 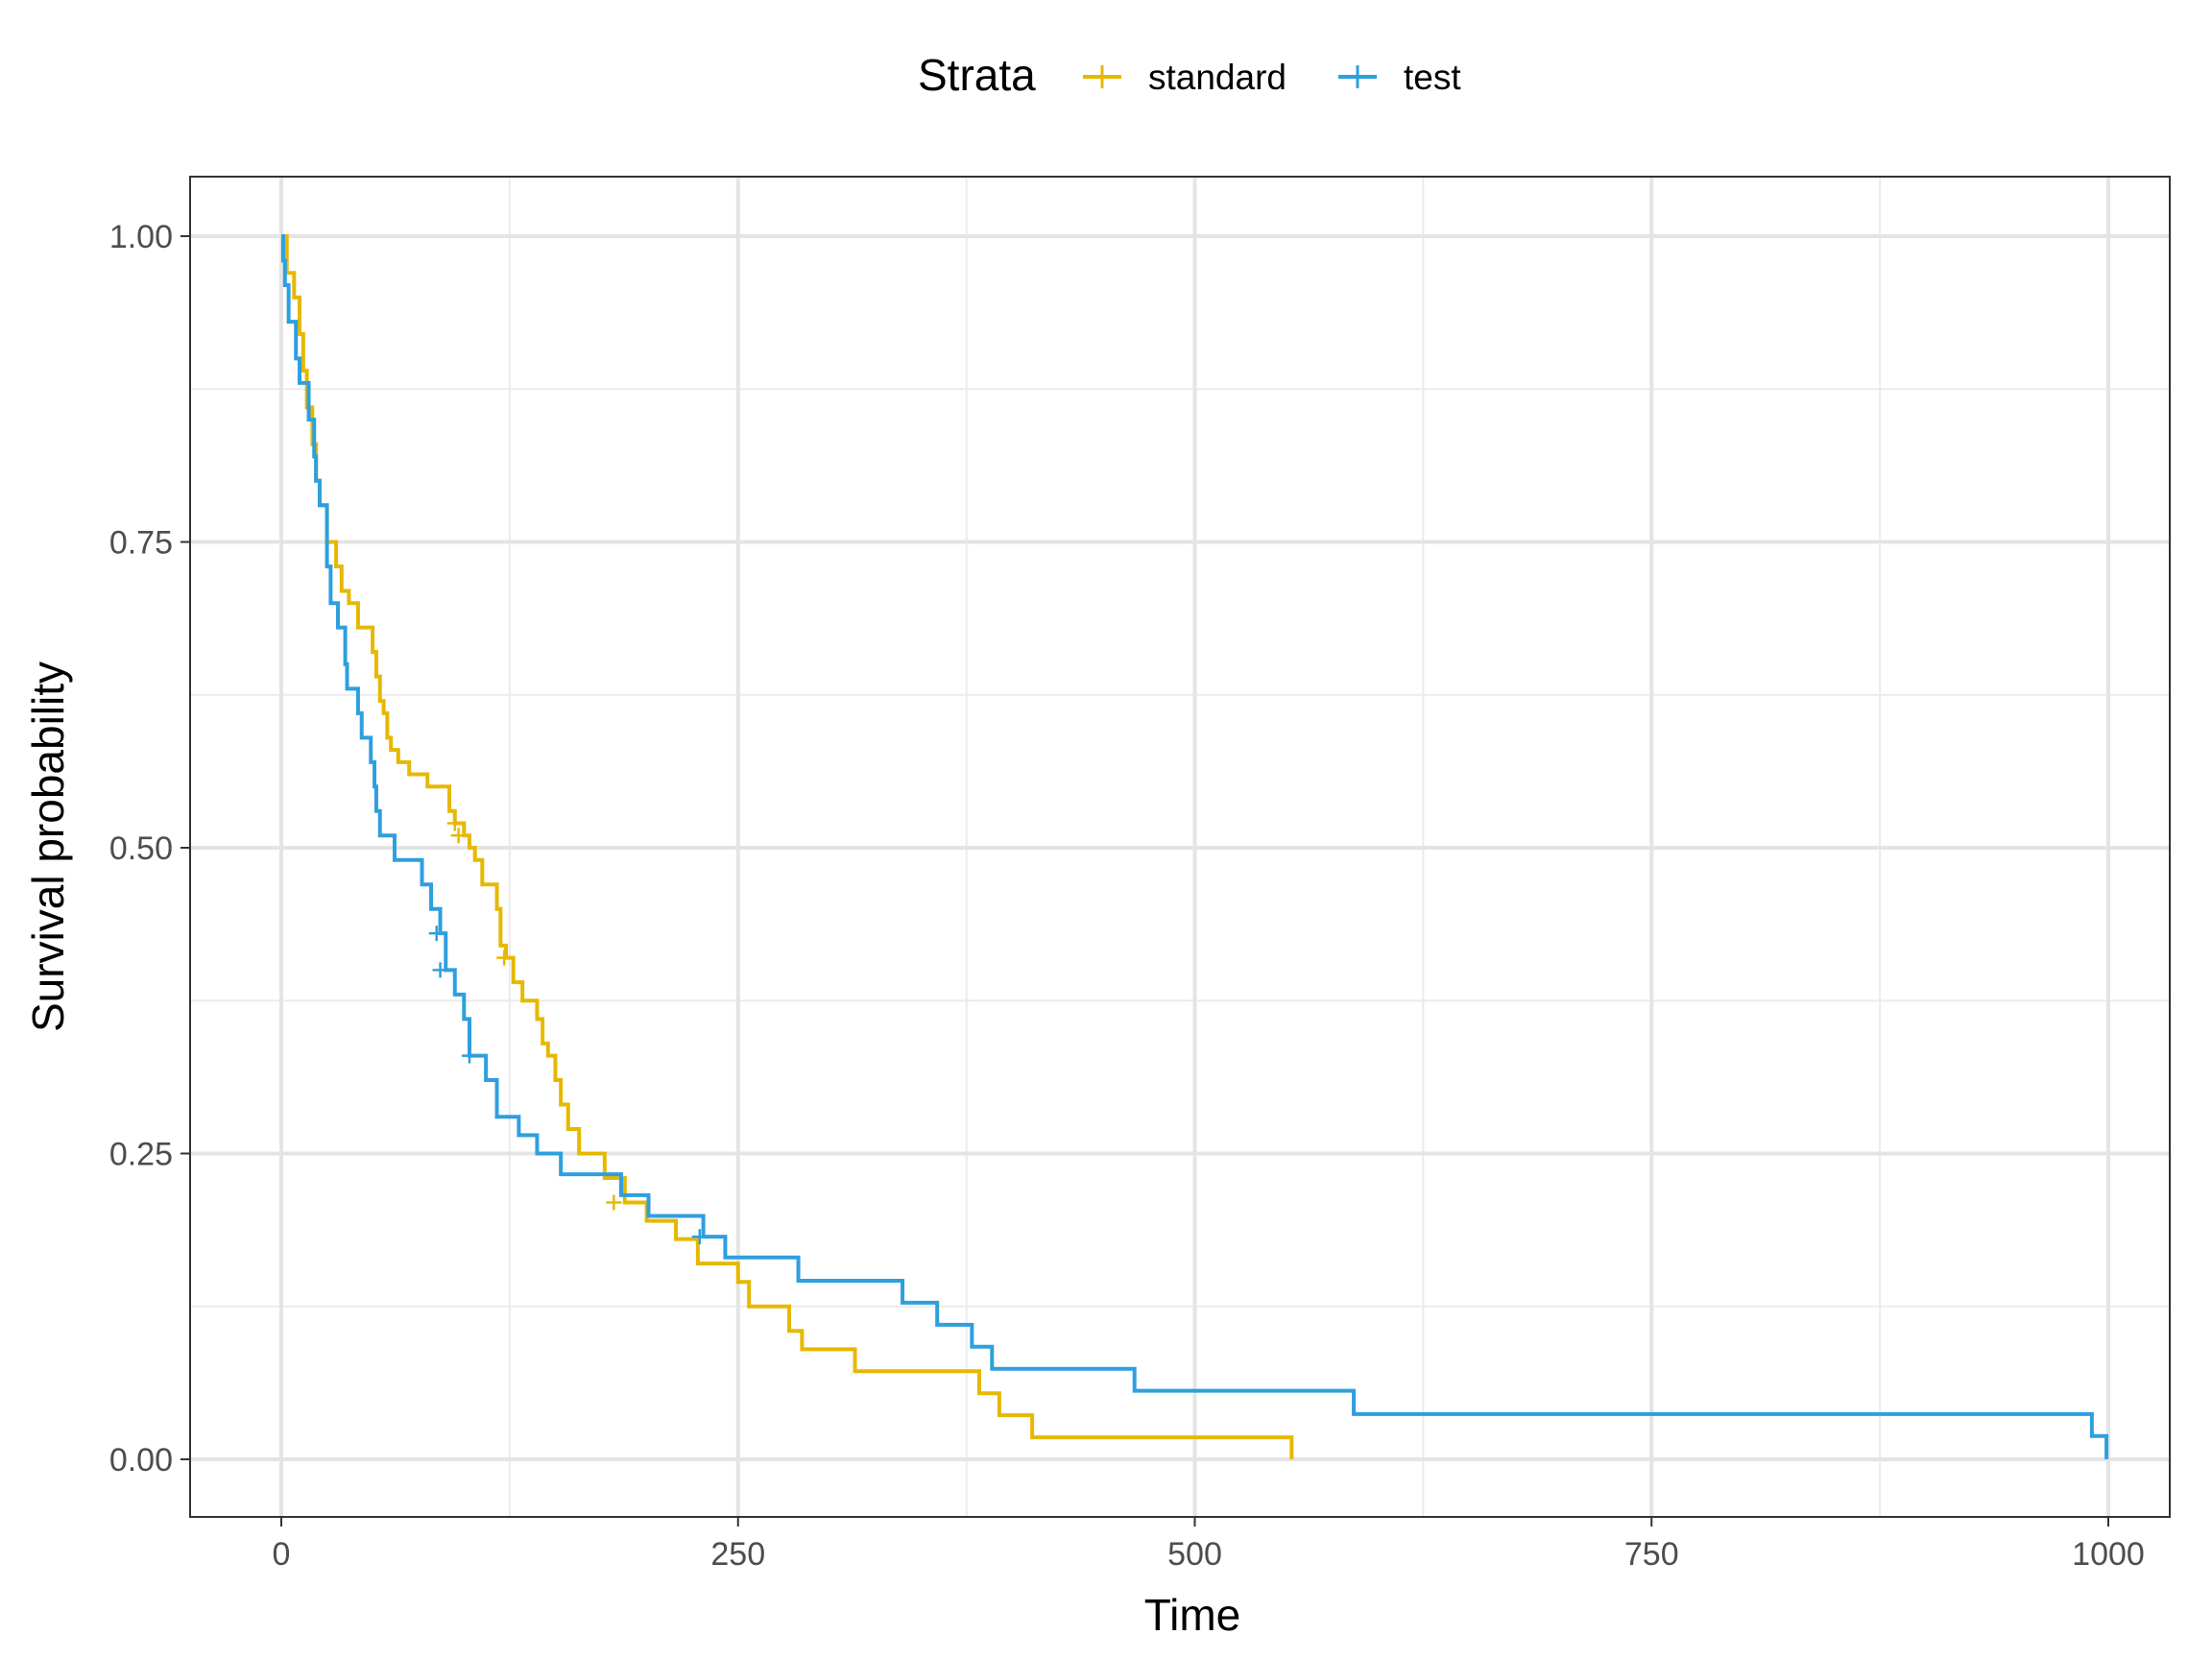 What do you see at coordinates (141, 1155) in the screenshot?
I see `y-tick-label: 0.25` at bounding box center [141, 1155].